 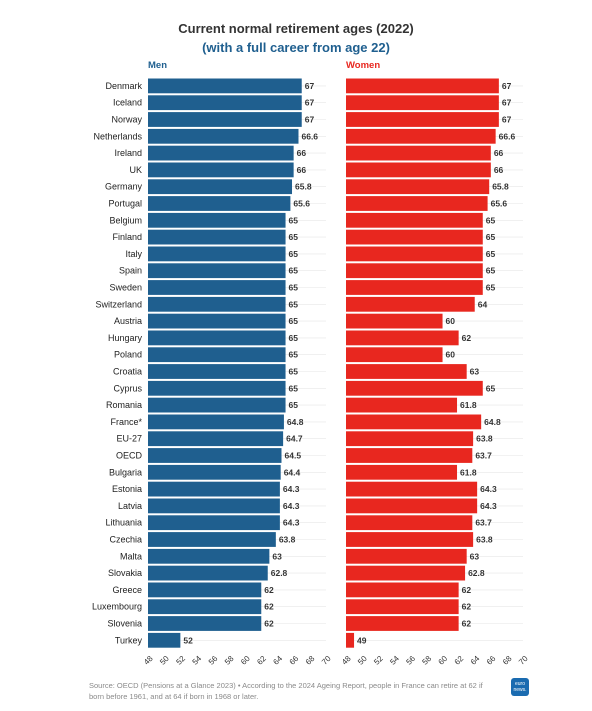 I want to click on data-label: 66, so click(x=302, y=170).